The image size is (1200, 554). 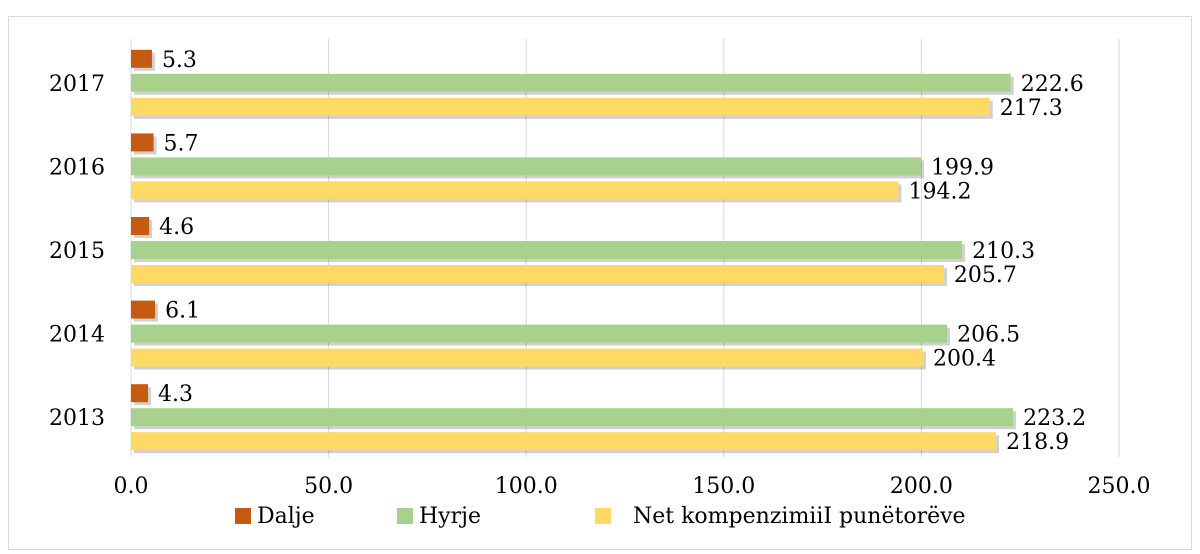 I want to click on data-label: 6.1, so click(x=182, y=311).